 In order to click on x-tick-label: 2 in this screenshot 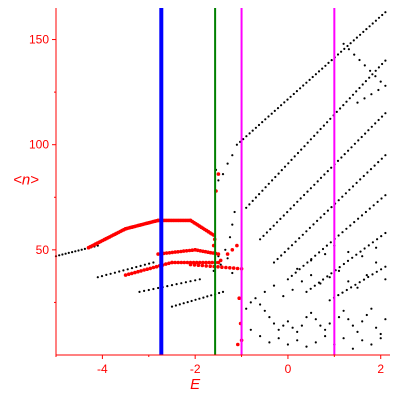, I will do `click(380, 369)`.